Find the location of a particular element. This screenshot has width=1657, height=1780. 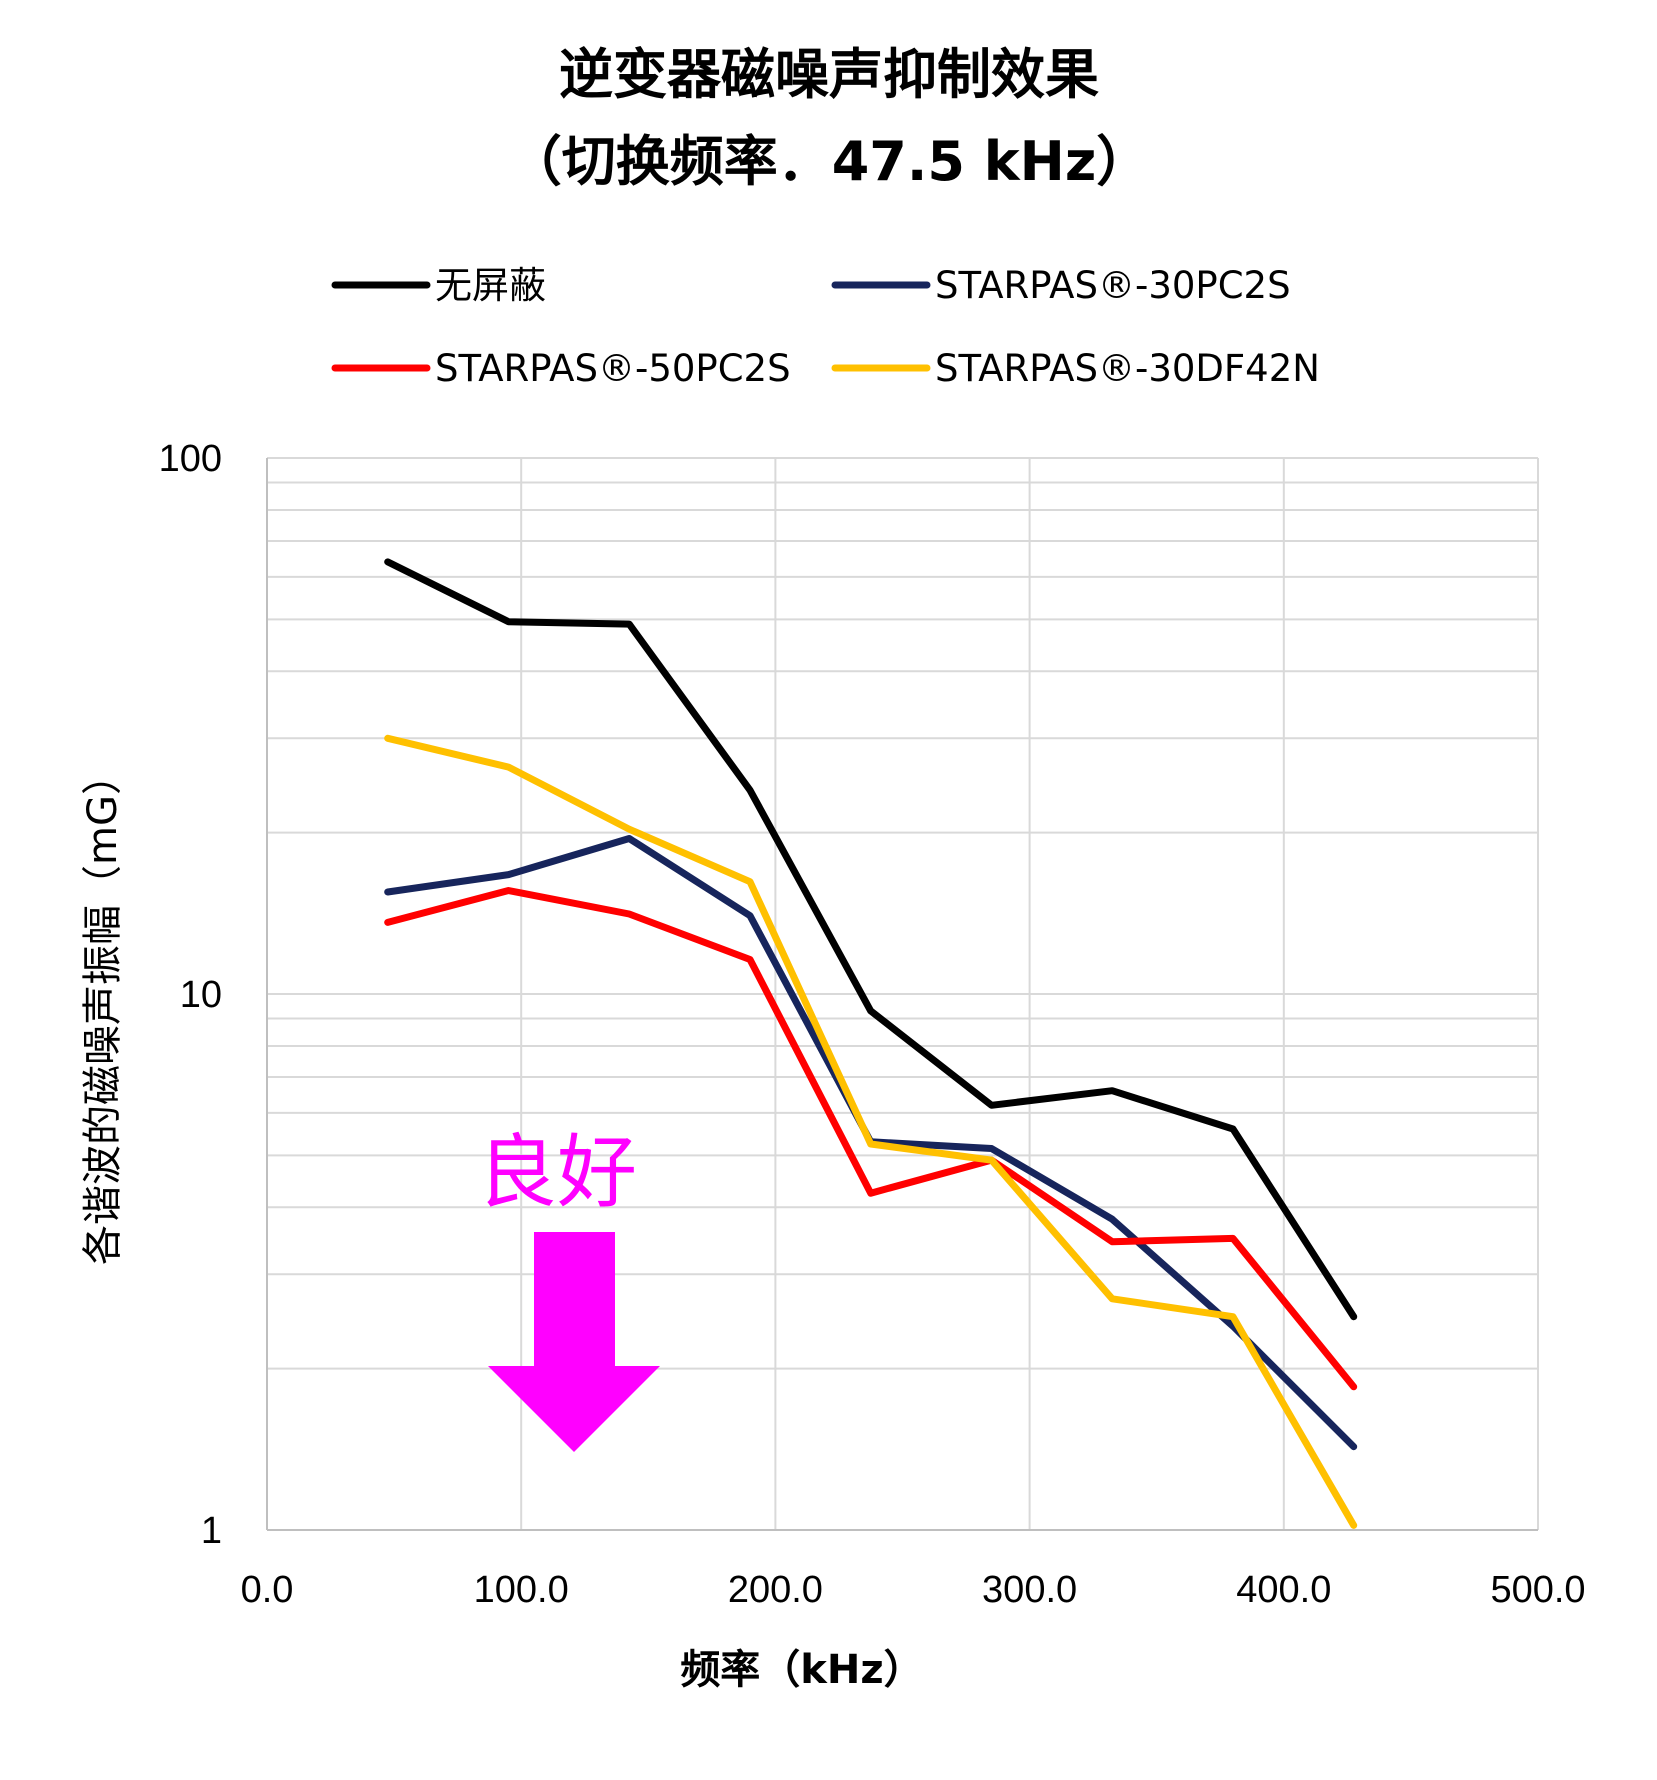

x-tick-label: 0.0 is located at coordinates (267, 1590).